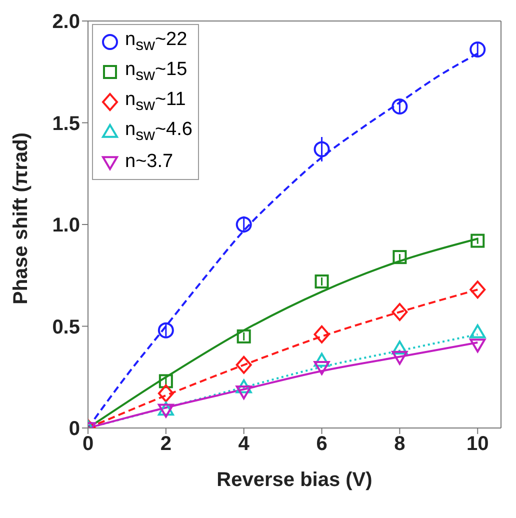 The image size is (516, 518). Describe the element at coordinates (149, 162) in the screenshot. I see `legend-label: n~3.7` at that location.